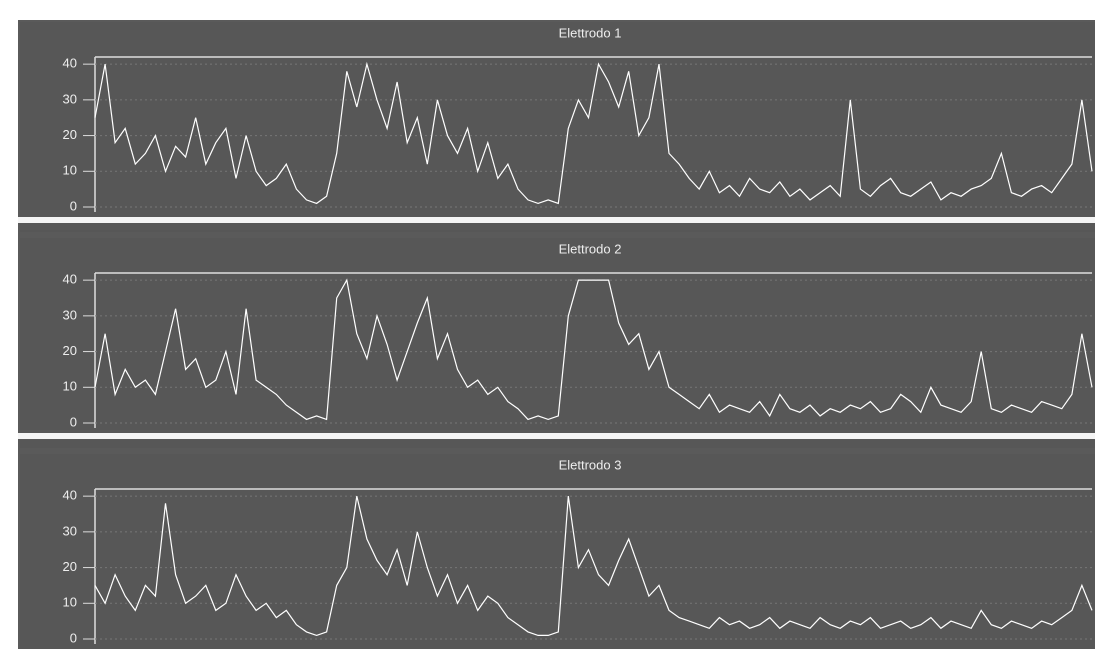  Describe the element at coordinates (590, 464) in the screenshot. I see `chart-title: Elettrodo 3` at that location.